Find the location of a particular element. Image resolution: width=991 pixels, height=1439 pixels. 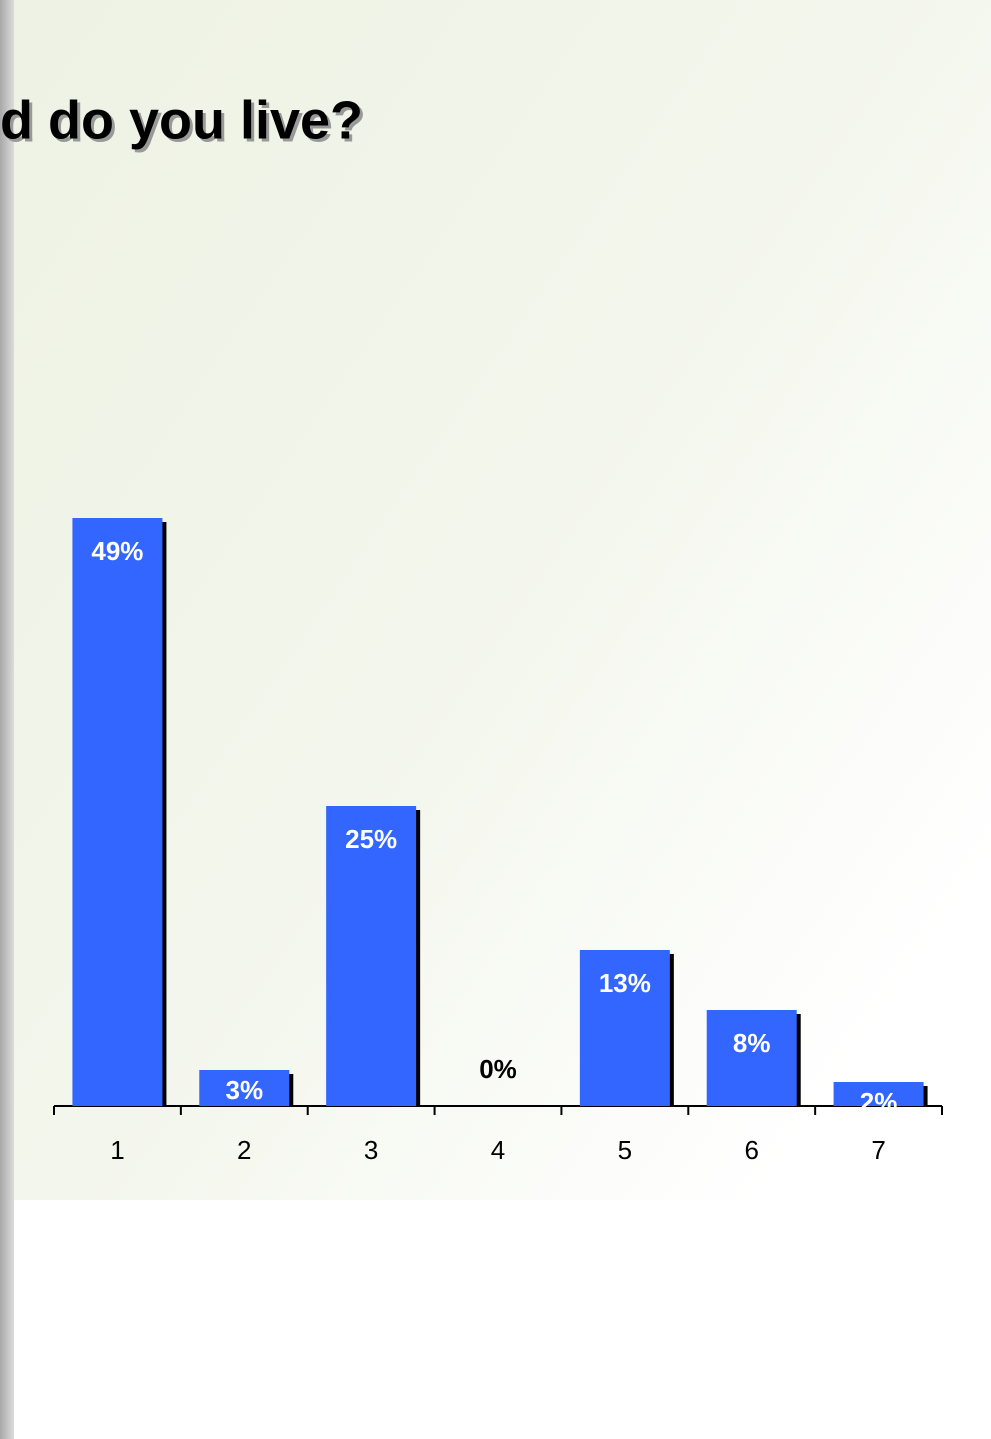

x-tick-label: 5 is located at coordinates (625, 1150).